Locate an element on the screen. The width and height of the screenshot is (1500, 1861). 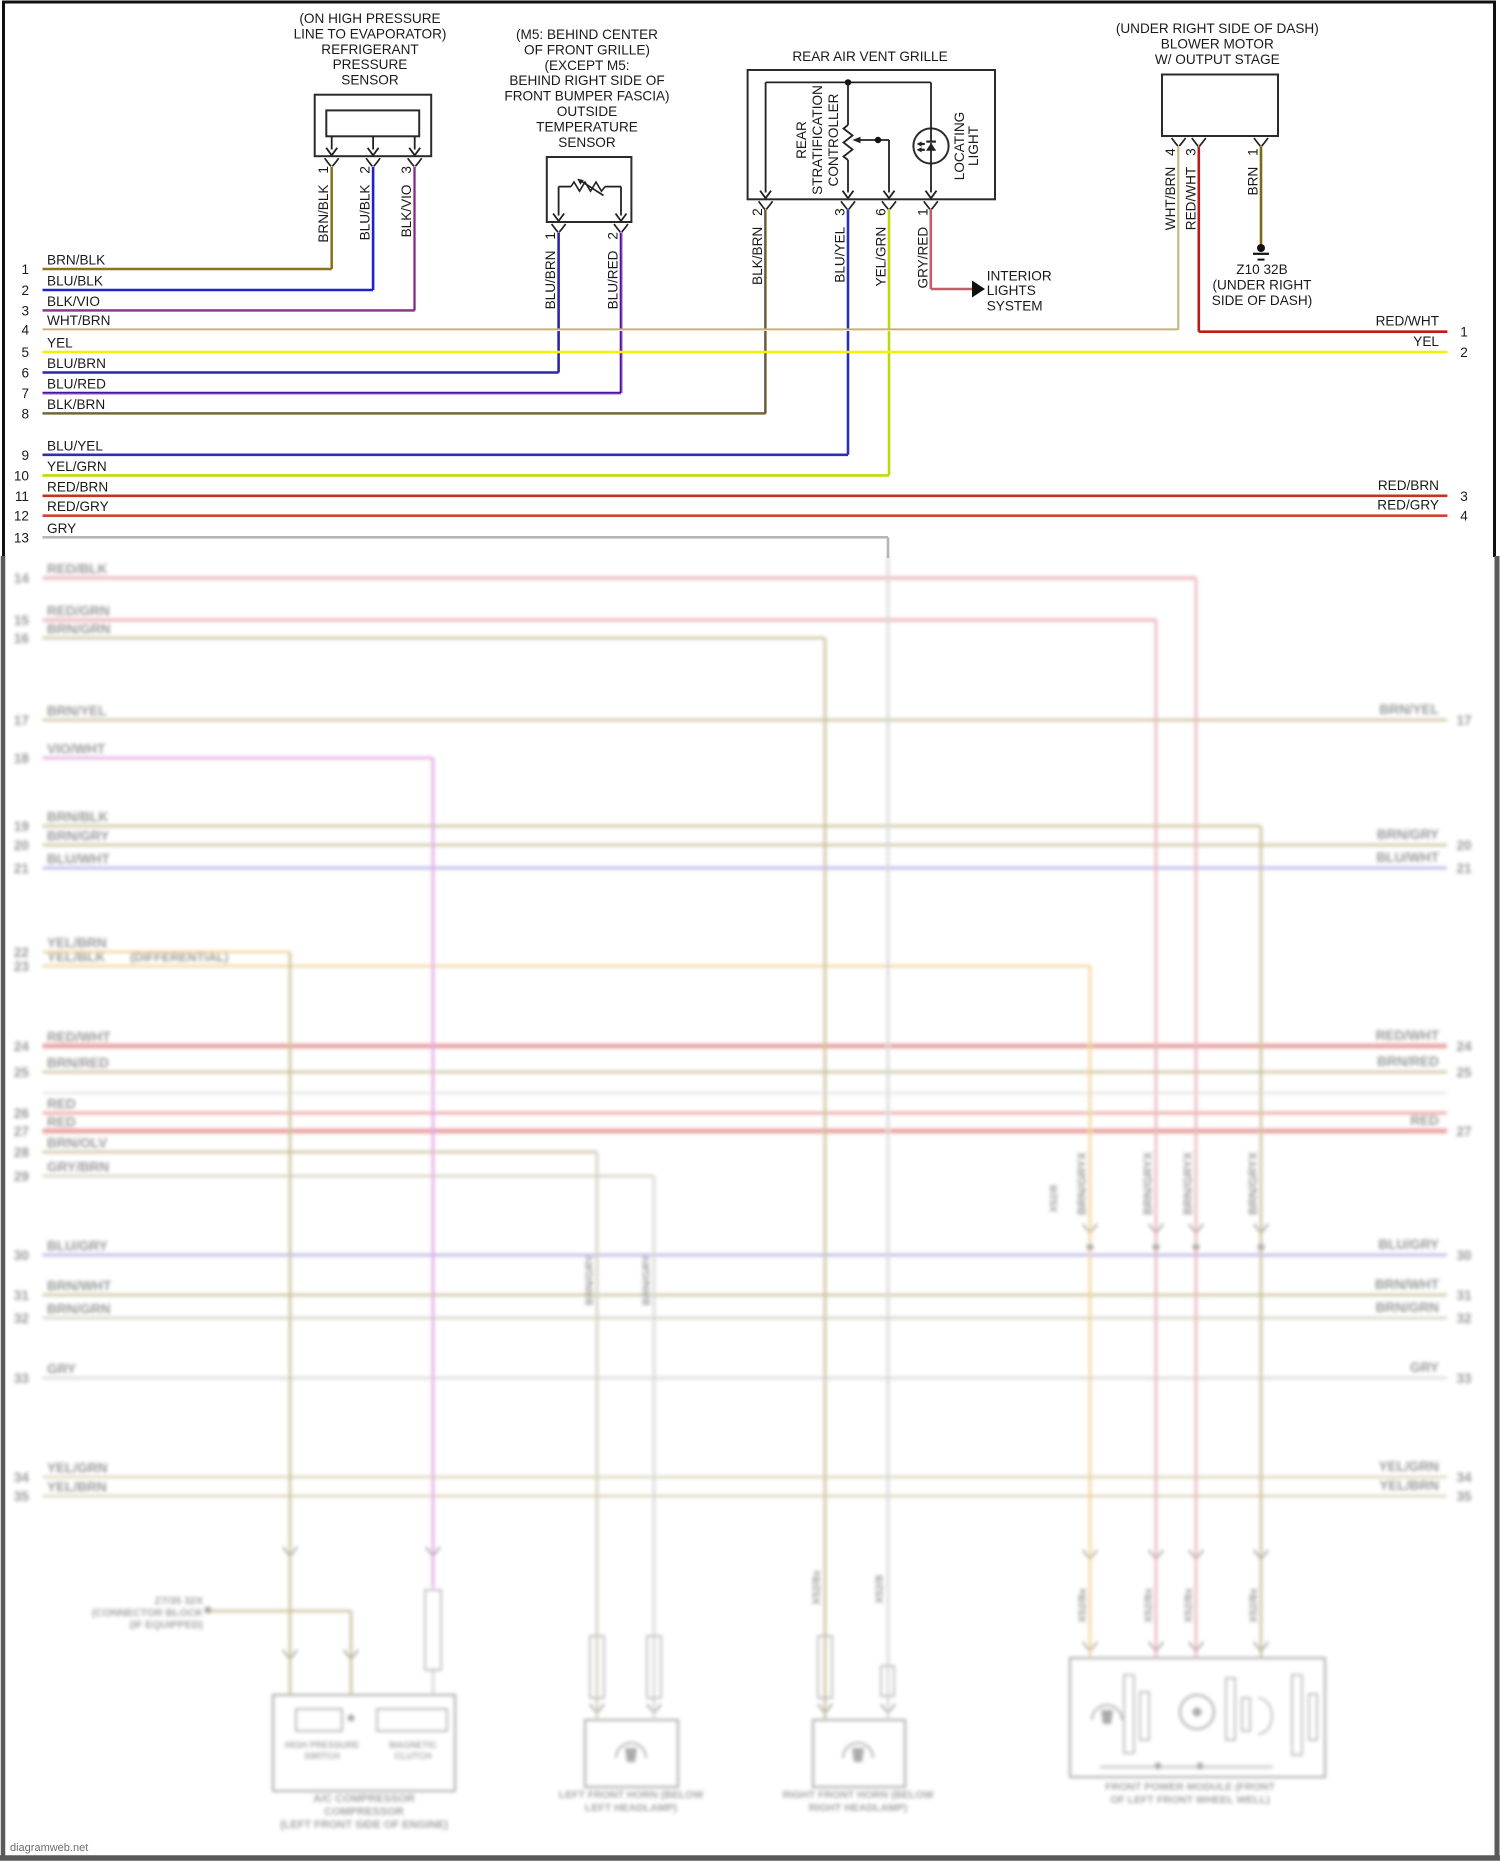
svg-text: HIGH PRESSURE is located at coordinates (322, 1745).